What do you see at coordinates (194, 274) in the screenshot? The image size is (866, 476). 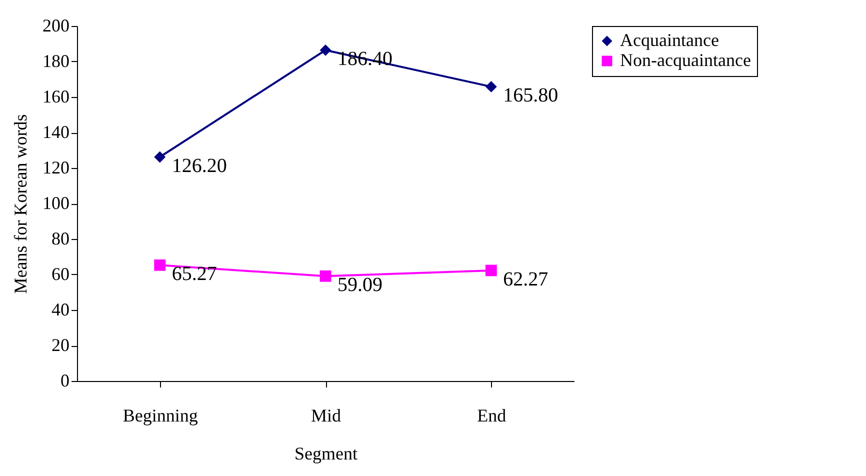 I see `data-label: 65.27` at bounding box center [194, 274].